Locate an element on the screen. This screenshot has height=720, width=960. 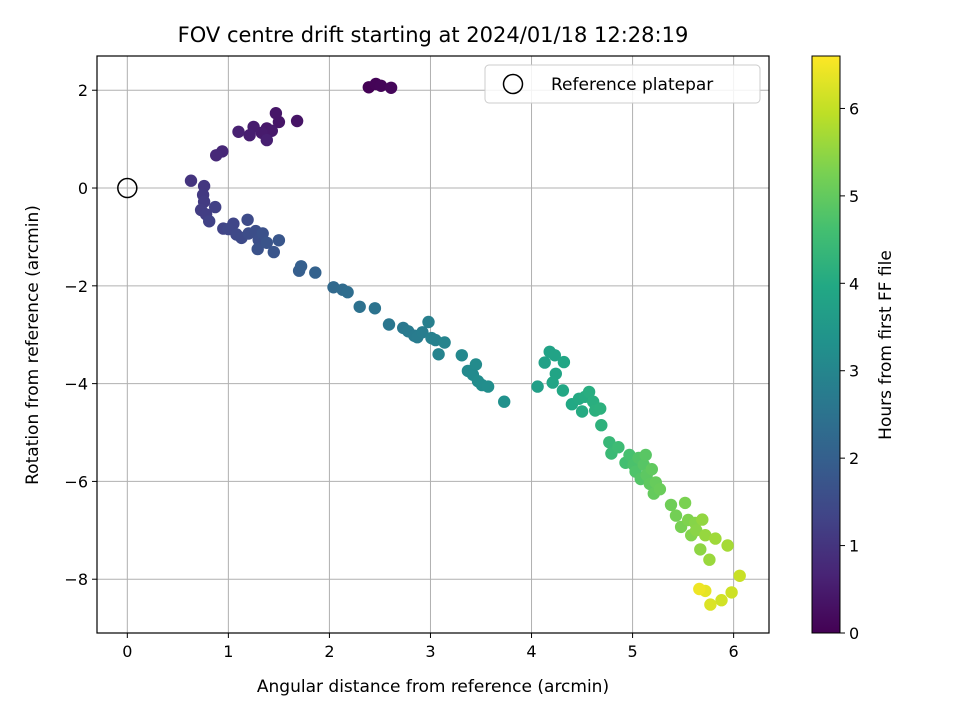
legend-box is located at coordinates (622, 84).